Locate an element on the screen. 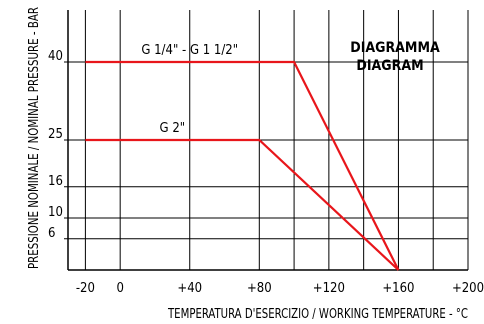  y-tick-label: 16 is located at coordinates (55, 181).